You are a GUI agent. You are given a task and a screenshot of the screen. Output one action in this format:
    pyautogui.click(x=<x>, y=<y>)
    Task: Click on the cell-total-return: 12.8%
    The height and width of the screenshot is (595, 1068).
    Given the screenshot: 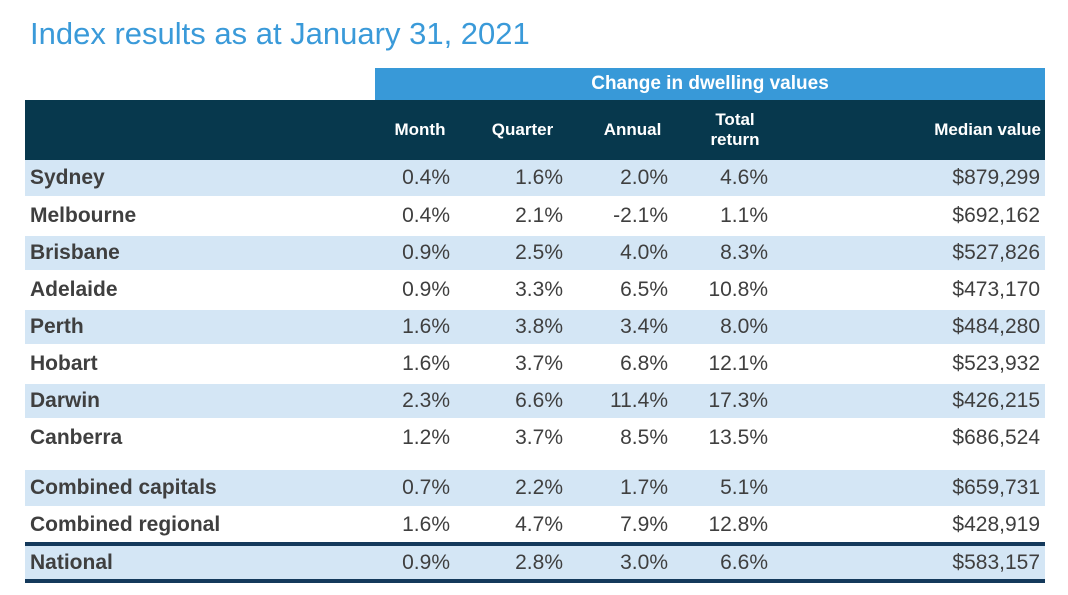 What is the action you would take?
    pyautogui.click(x=738, y=525)
    